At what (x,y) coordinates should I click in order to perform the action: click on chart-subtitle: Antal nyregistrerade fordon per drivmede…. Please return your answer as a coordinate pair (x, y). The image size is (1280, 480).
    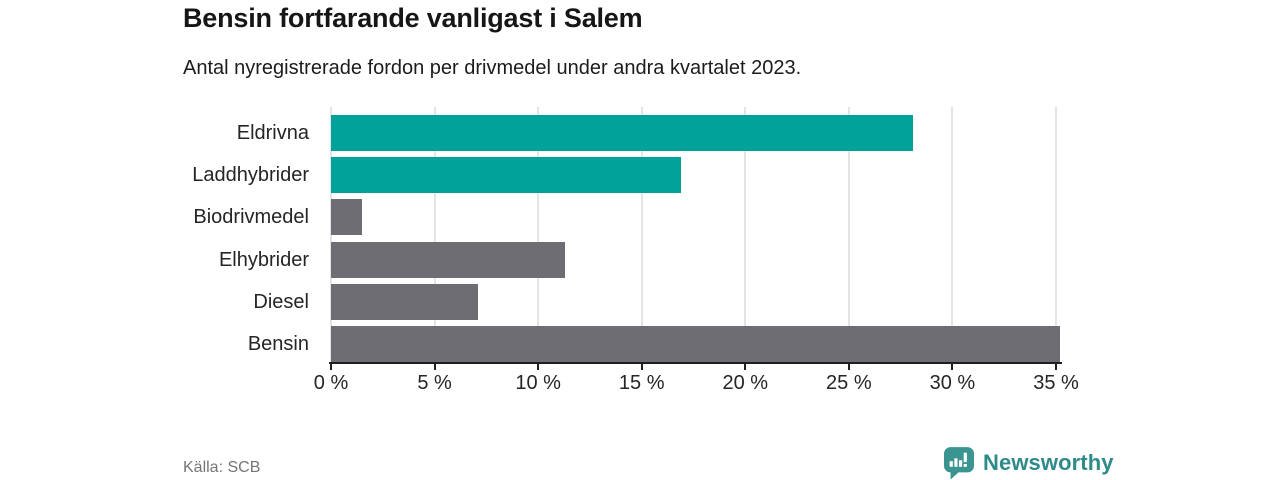
    Looking at the image, I should click on (492, 68).